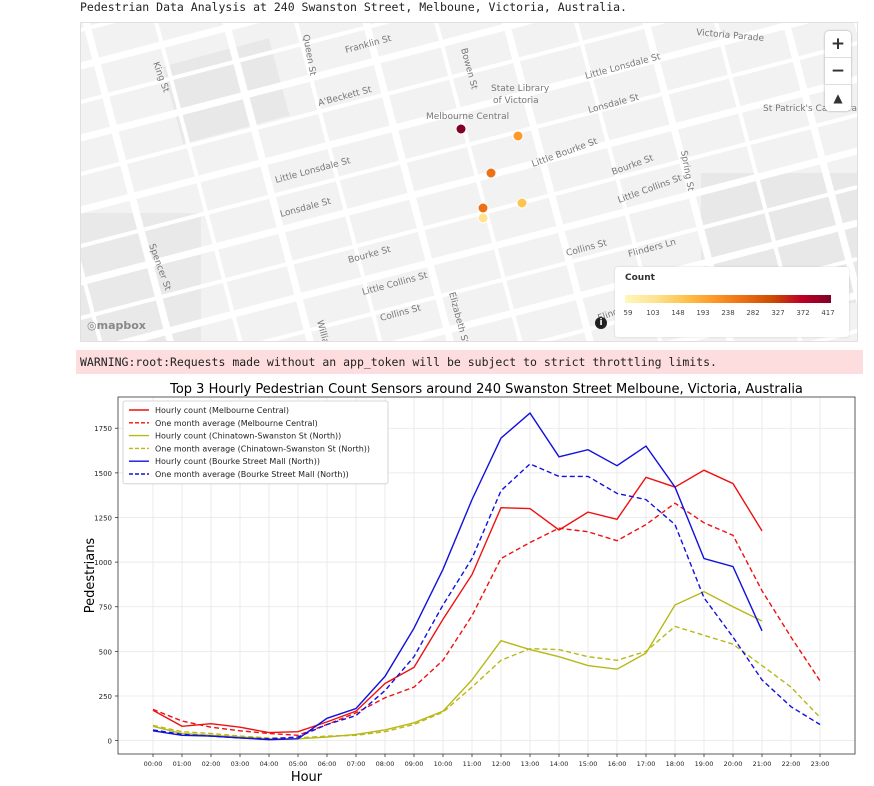 The height and width of the screenshot is (786, 874). I want to click on x-axis-label: Hour, so click(307, 777).